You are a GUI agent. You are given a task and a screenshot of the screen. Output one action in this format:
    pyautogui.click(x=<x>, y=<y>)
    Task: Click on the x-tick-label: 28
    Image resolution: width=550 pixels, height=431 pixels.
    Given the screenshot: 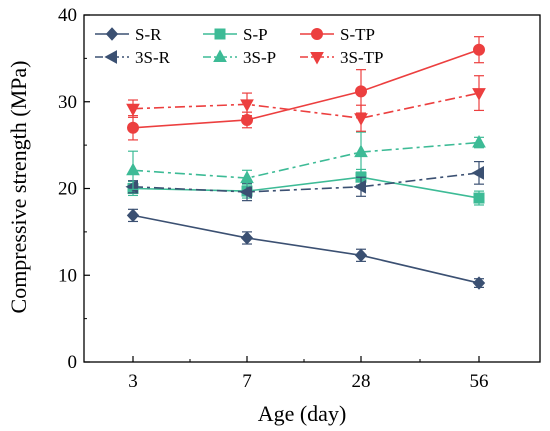 What is the action you would take?
    pyautogui.click(x=361, y=381)
    